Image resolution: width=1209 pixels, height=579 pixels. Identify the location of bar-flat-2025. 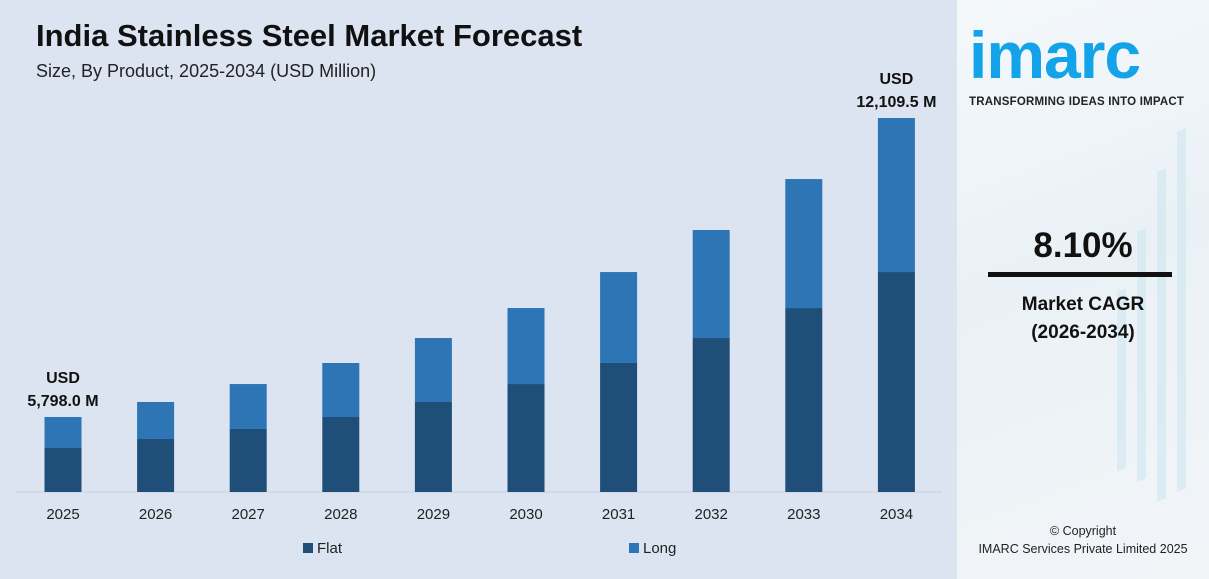
(63, 469).